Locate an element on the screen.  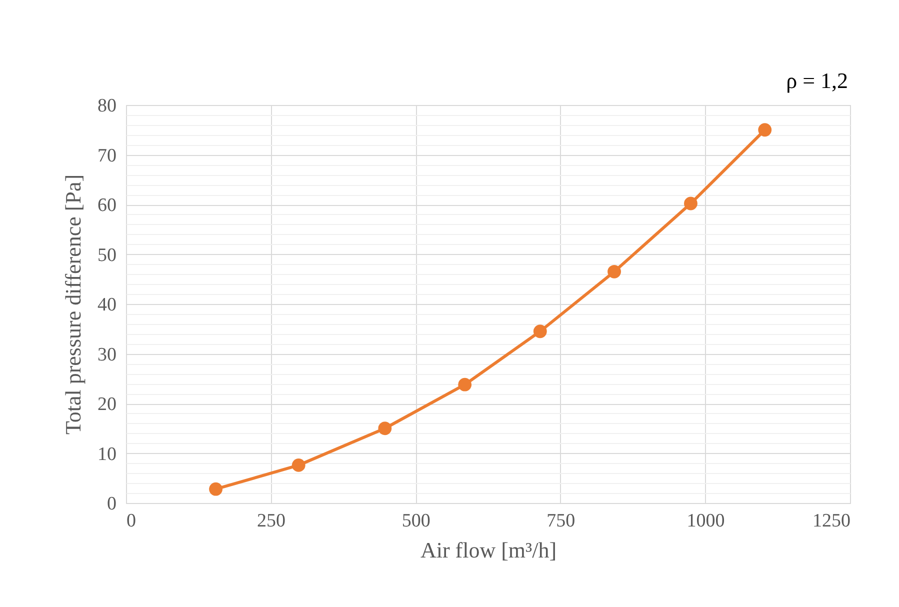
y-tick-label: 20 is located at coordinates (107, 404).